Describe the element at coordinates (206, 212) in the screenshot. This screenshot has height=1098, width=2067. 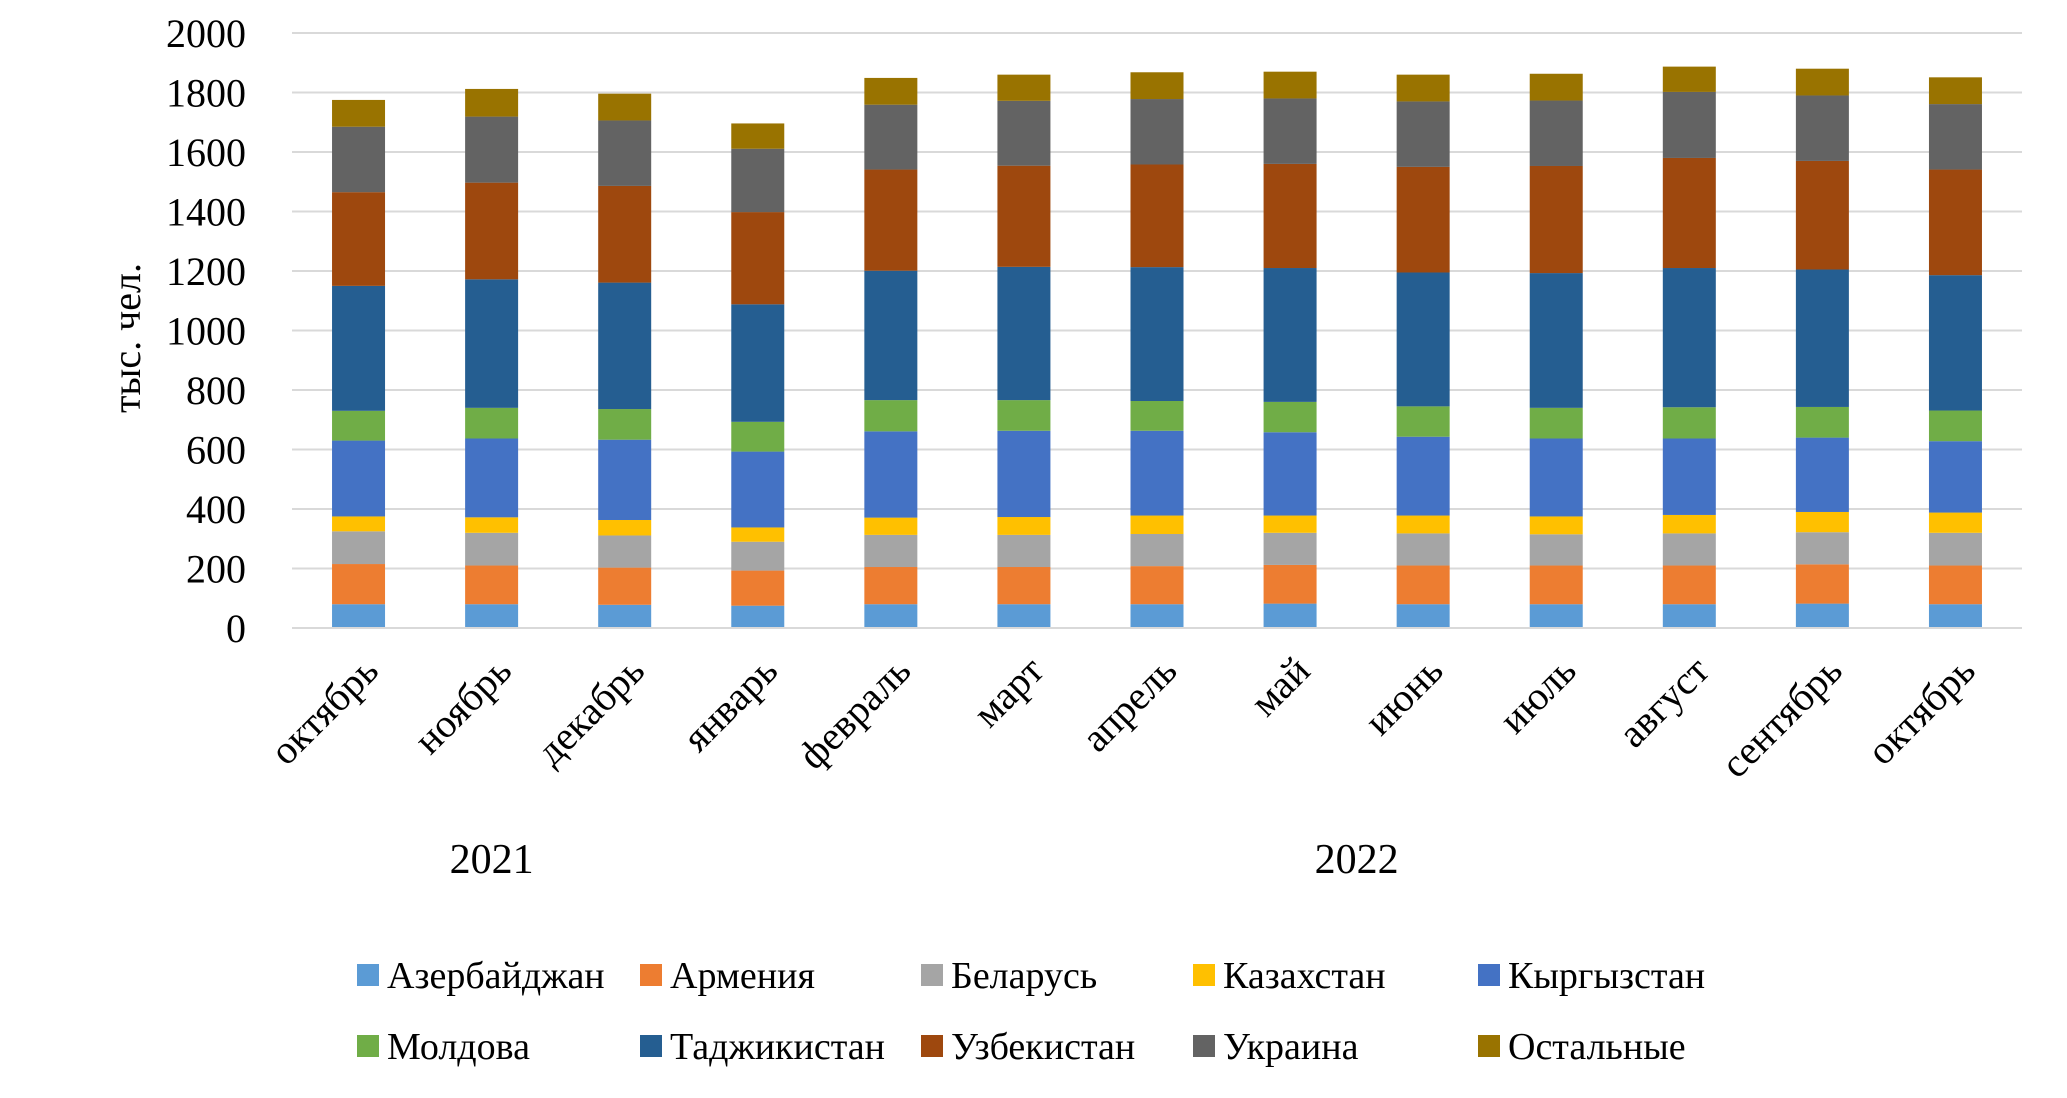
I see `y-tick-label: 1400` at that location.